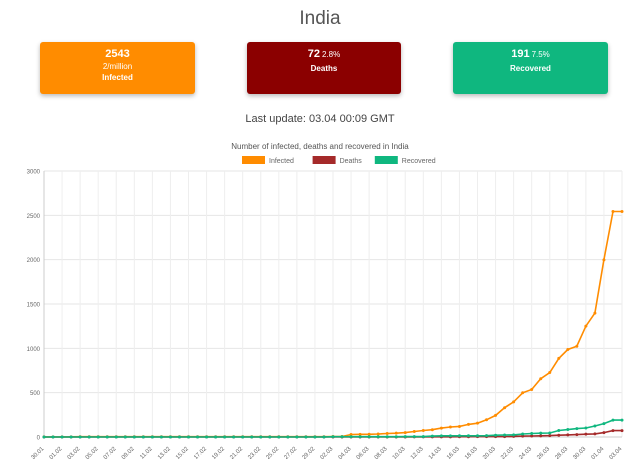 The height and width of the screenshot is (459, 640). I want to click on x-tick-label: 12.03, so click(417, 452).